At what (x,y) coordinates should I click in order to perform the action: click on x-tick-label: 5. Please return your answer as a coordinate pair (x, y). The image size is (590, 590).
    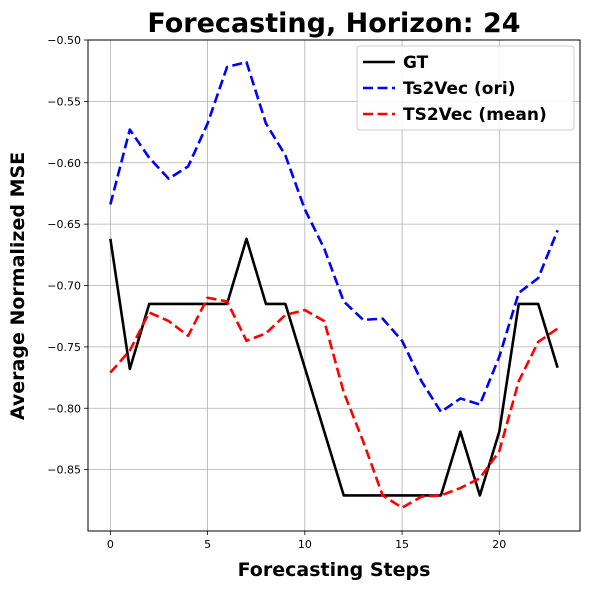
    Looking at the image, I should click on (207, 544).